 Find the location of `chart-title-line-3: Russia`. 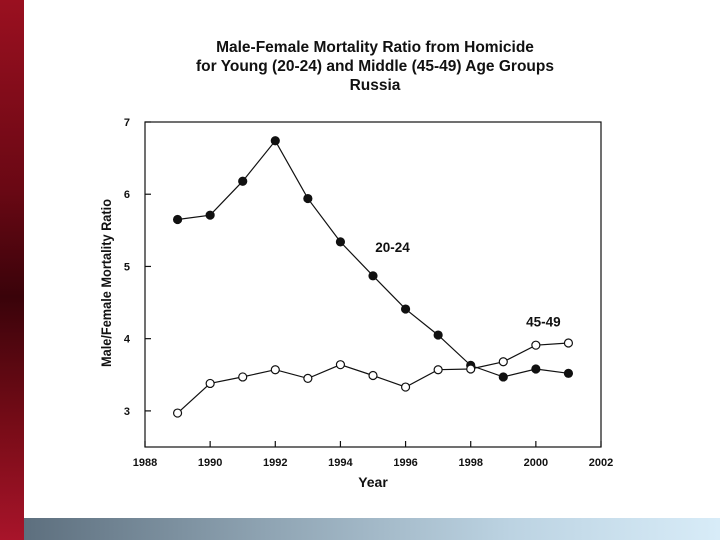

chart-title-line-3: Russia is located at coordinates (375, 85).